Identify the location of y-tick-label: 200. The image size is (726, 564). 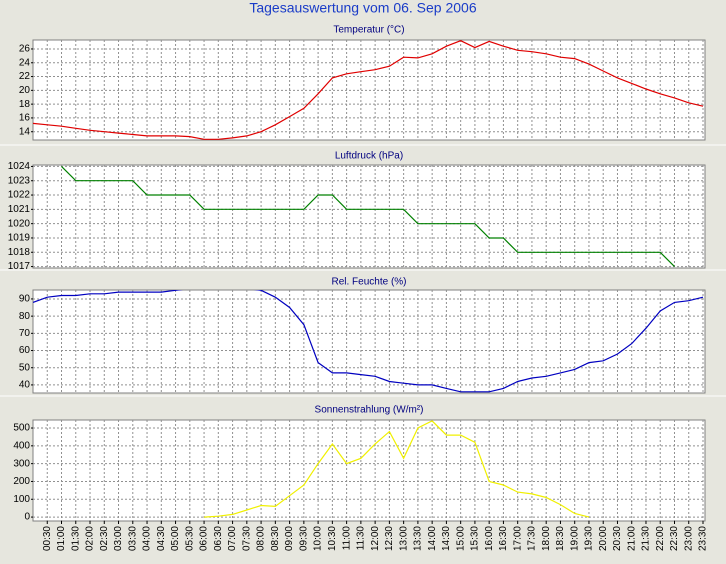
(21, 481).